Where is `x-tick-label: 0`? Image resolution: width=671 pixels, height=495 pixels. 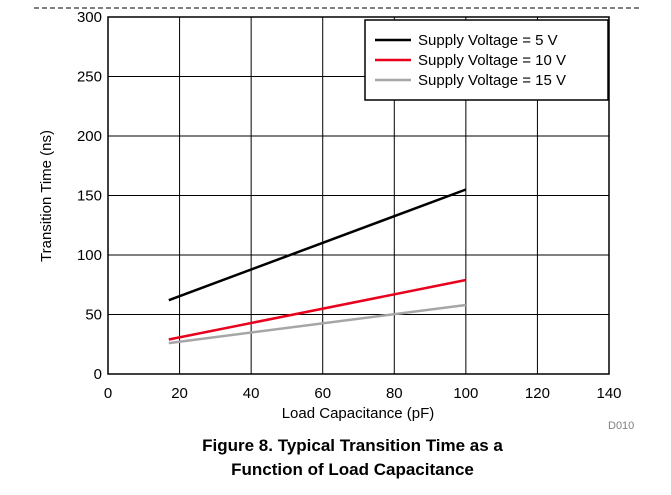 x-tick-label: 0 is located at coordinates (108, 393).